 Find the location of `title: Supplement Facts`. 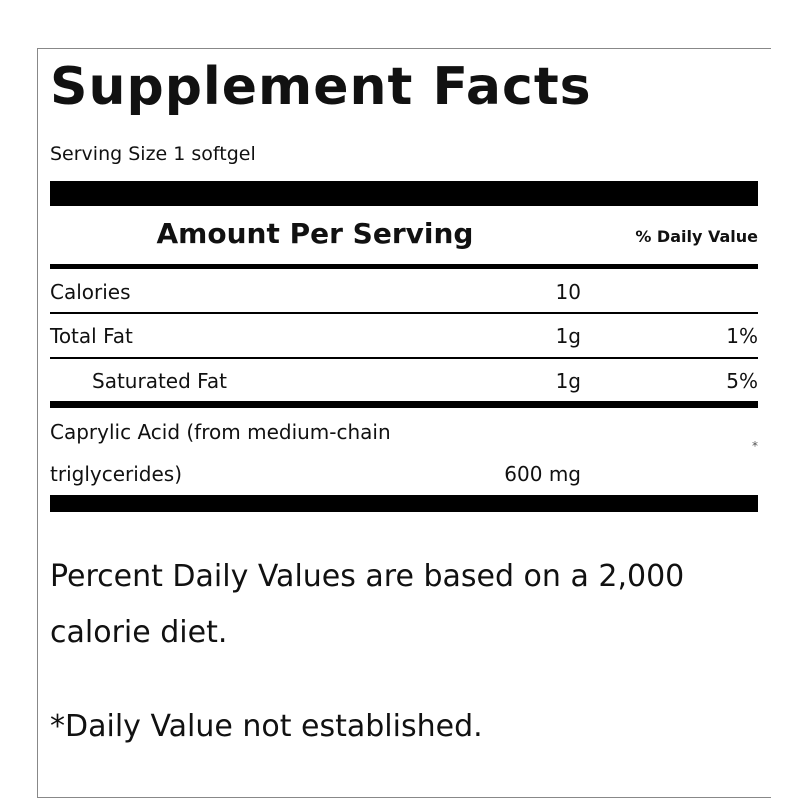

title: Supplement Facts is located at coordinates (321, 87).